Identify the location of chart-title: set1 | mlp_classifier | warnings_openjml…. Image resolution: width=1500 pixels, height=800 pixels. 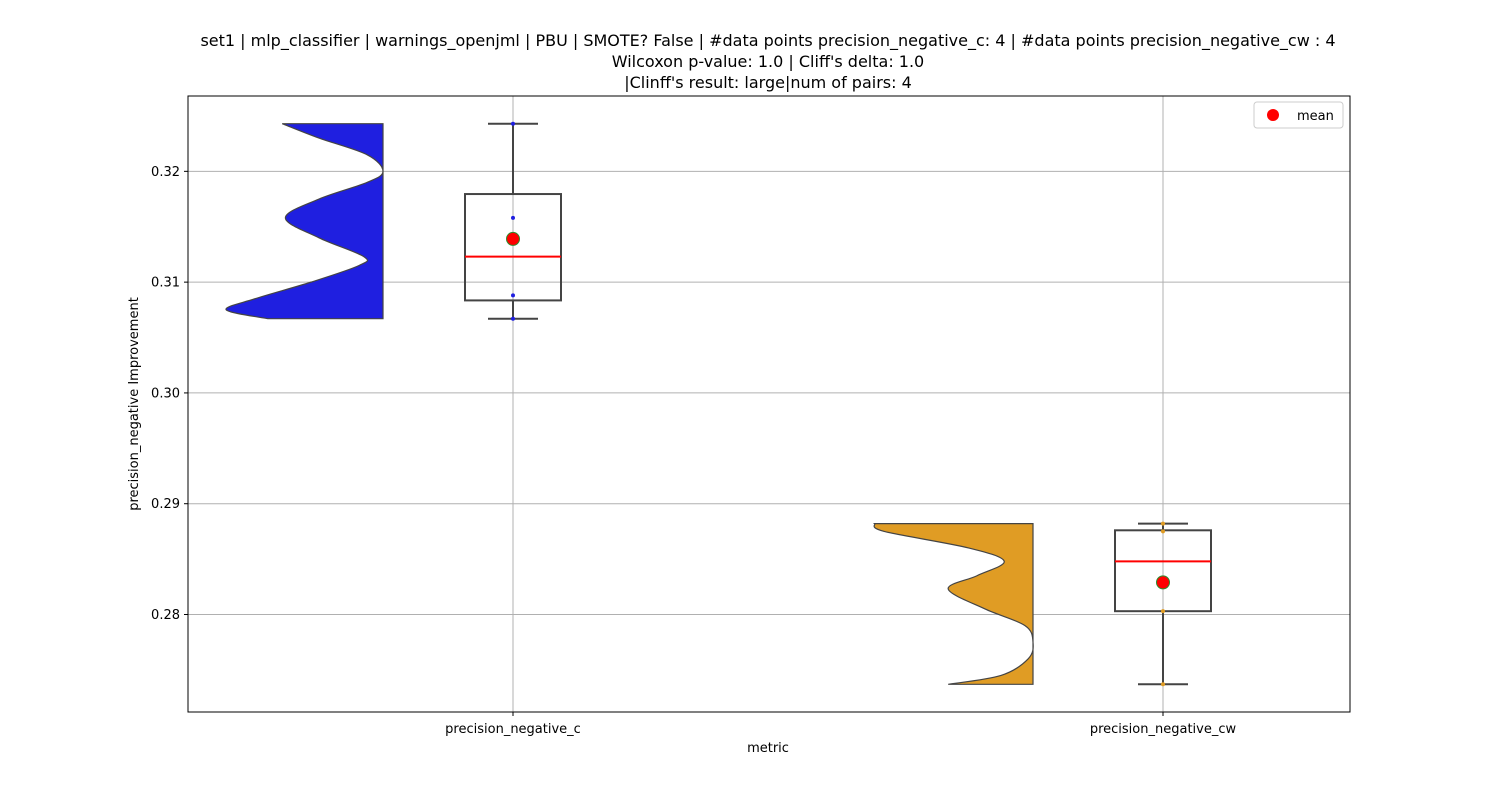
(767, 61).